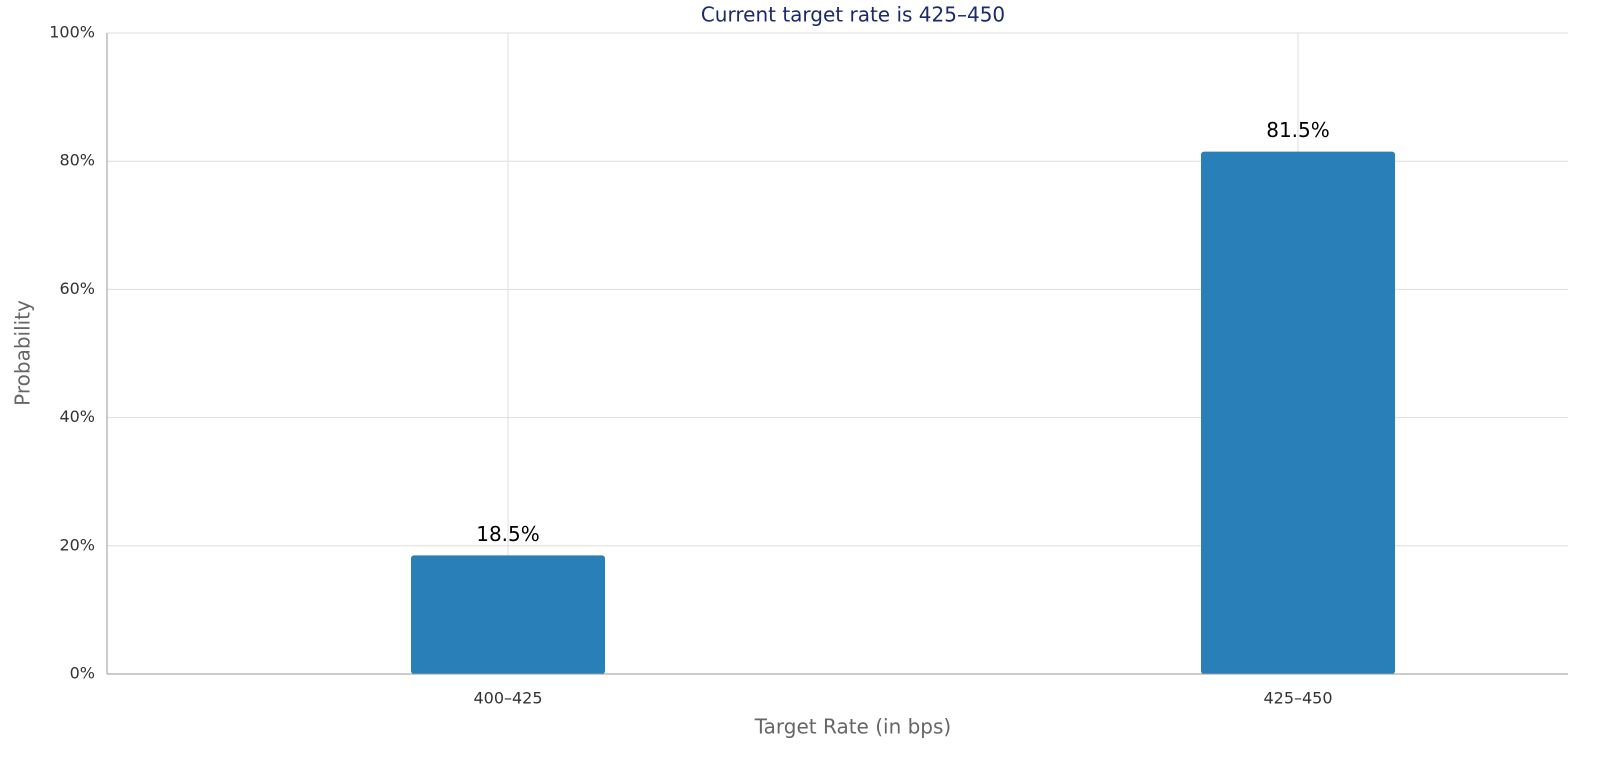 The image size is (1600, 765). Describe the element at coordinates (1297, 698) in the screenshot. I see `x-tick-label: 425–450` at that location.